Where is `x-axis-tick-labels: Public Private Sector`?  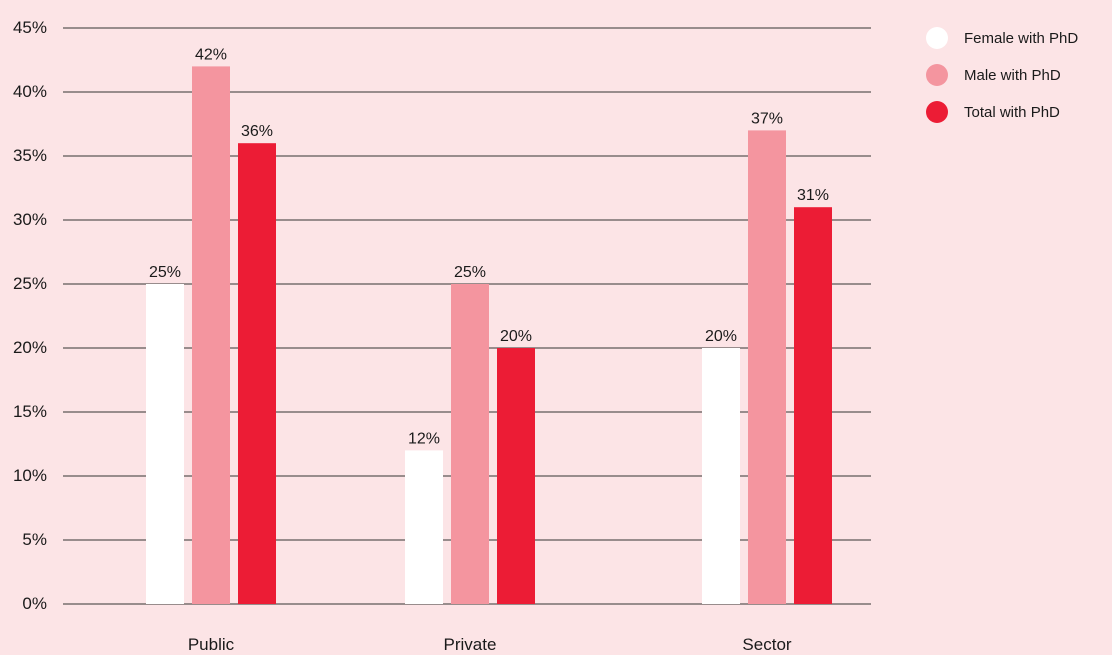
x-axis-tick-labels: Public Private Sector is located at coordinates (490, 644).